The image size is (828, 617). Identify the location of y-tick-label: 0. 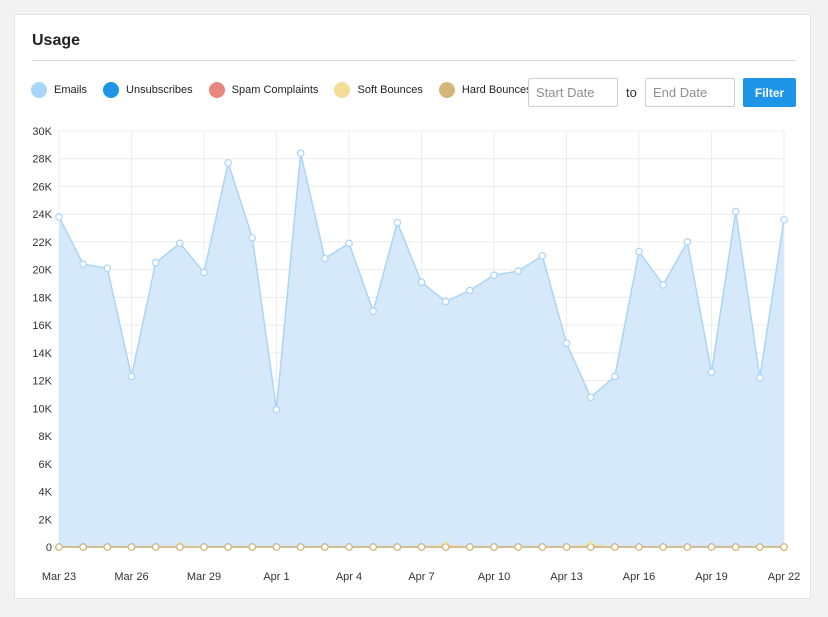
(49, 548).